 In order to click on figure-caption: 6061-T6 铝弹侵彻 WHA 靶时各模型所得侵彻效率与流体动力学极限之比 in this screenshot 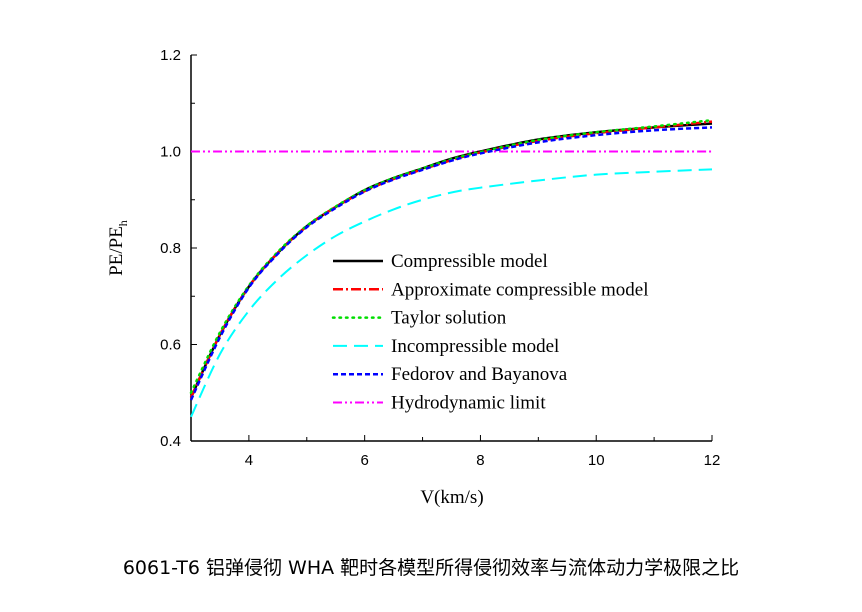, I will do `click(431, 568)`.